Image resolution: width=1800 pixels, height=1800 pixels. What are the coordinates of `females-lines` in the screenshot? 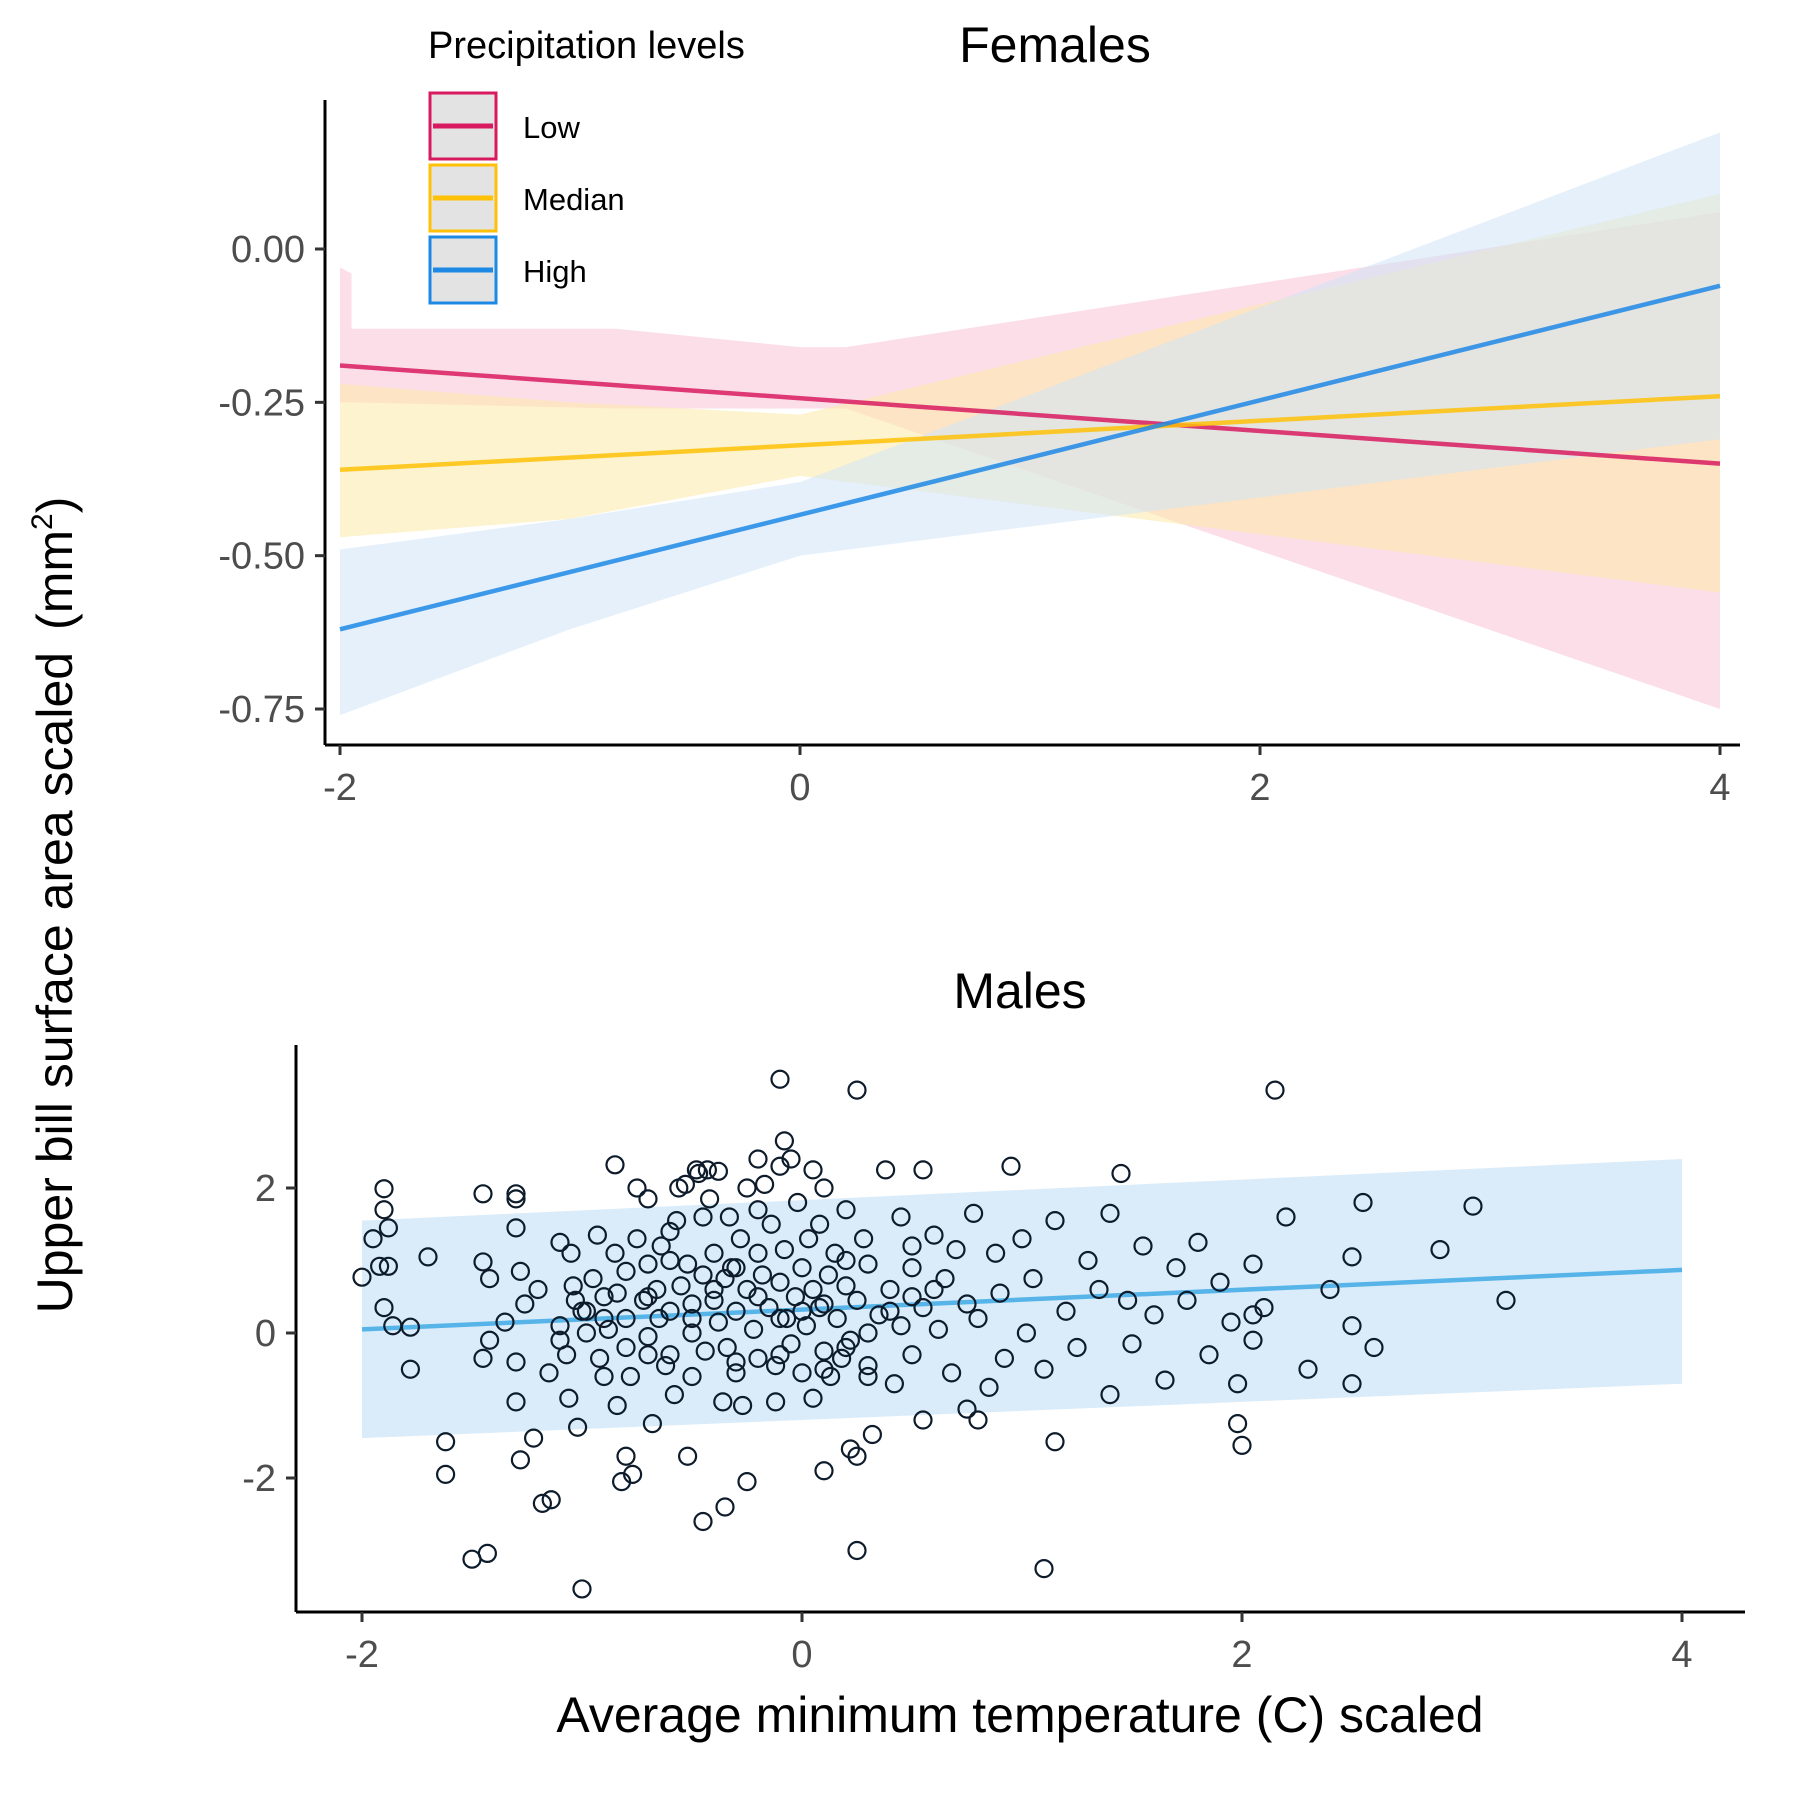 It's located at (1030, 457).